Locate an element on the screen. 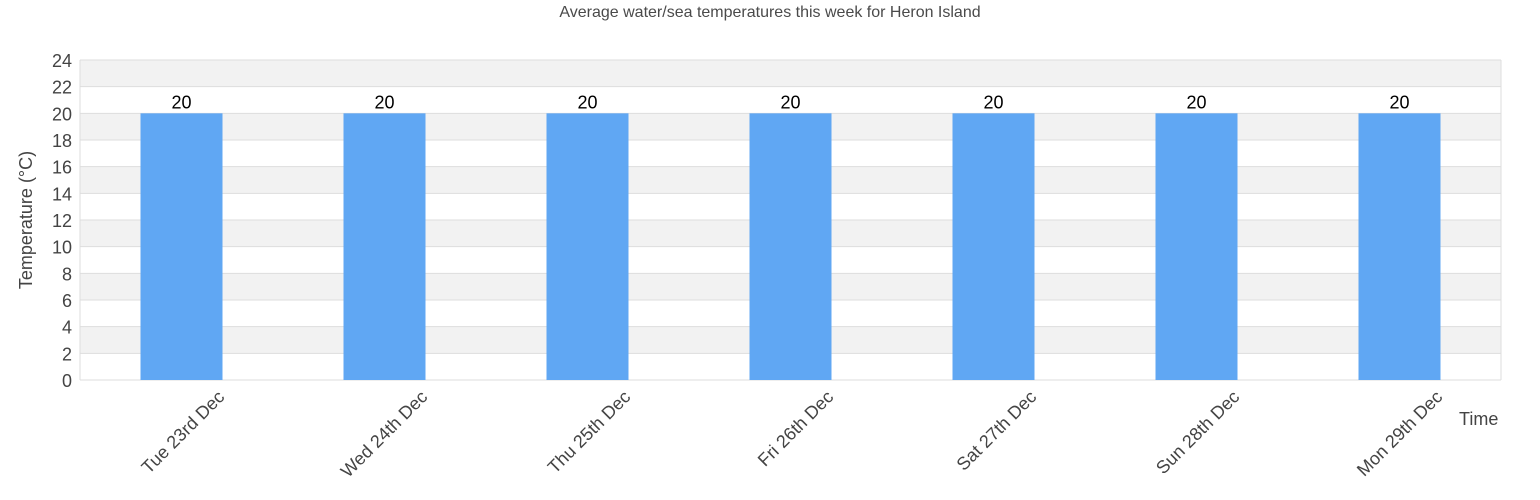  y-axis-label: Temperature (°C) is located at coordinates (26, 220).